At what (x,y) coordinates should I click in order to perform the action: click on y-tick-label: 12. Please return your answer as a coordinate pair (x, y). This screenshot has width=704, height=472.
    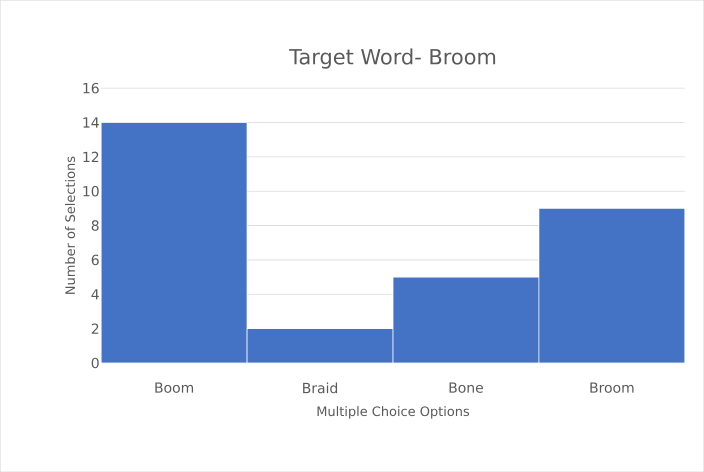
    Looking at the image, I should click on (90, 157).